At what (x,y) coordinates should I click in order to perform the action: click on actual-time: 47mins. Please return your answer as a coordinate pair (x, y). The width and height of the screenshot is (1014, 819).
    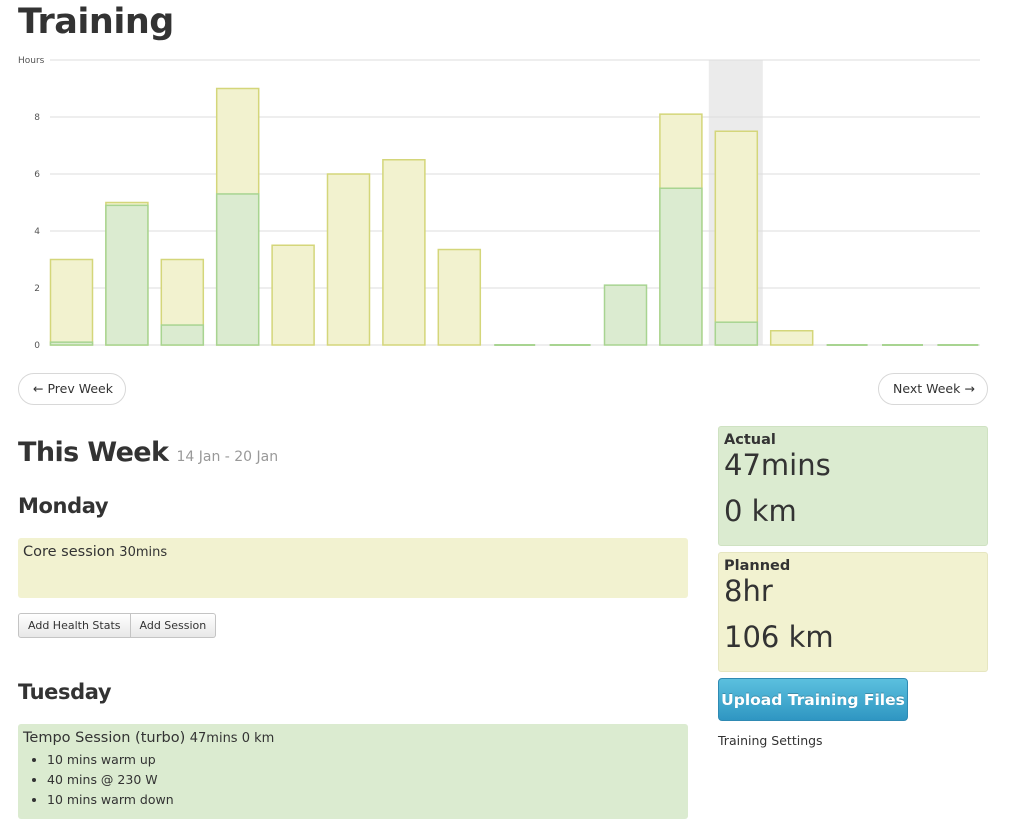
    Looking at the image, I should click on (777, 465).